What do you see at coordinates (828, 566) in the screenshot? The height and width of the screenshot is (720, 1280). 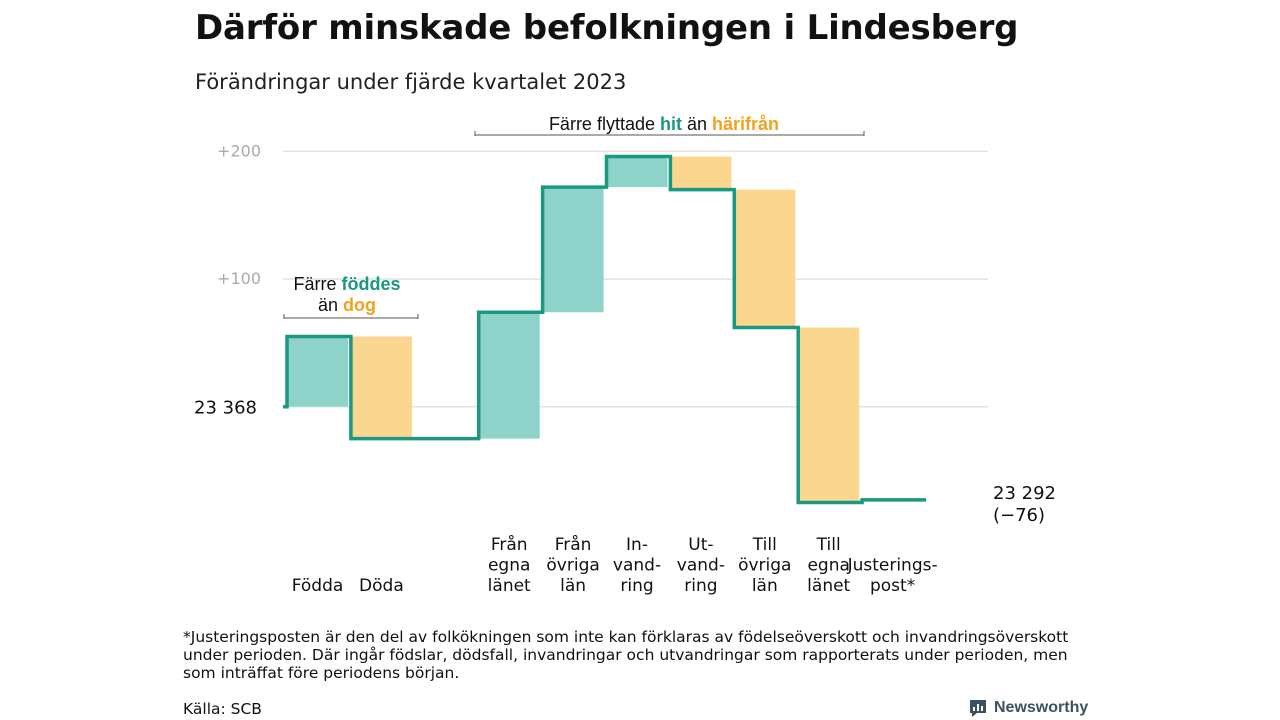 I see `category-label-9-line-2: egna` at bounding box center [828, 566].